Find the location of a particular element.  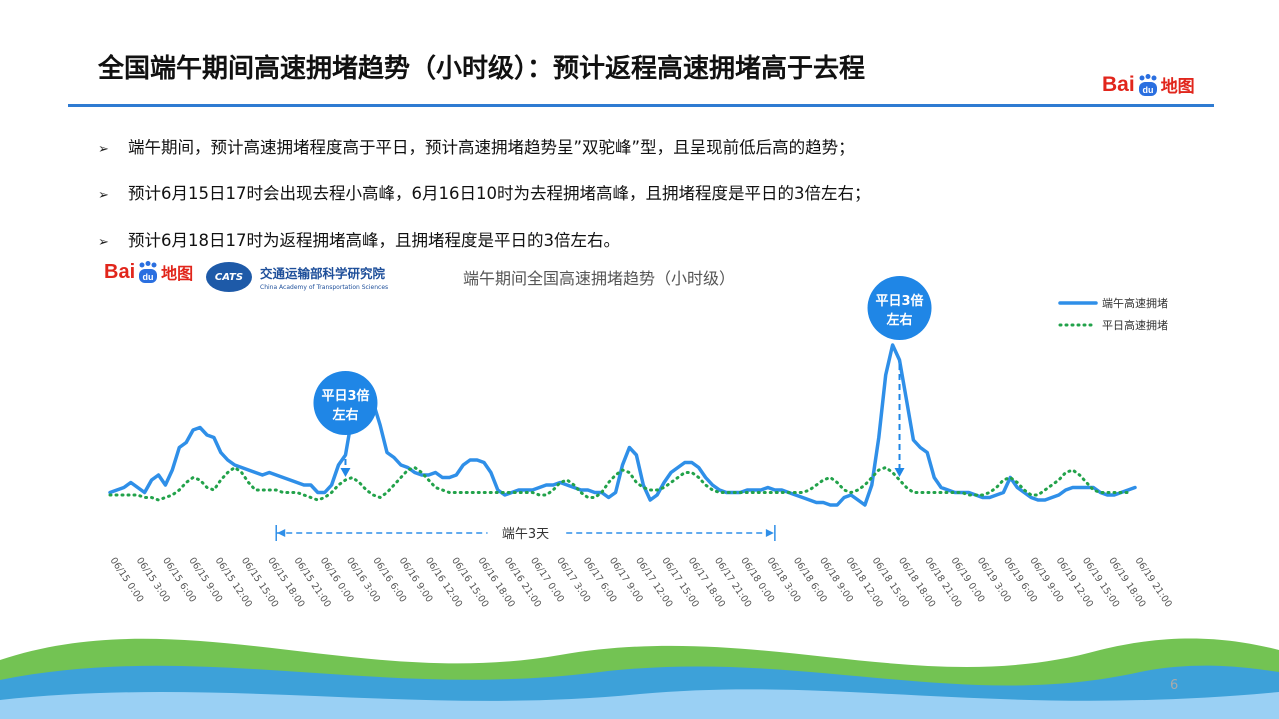

chart-baidu-map-logo: Bai du 地图 is located at coordinates (148, 272).